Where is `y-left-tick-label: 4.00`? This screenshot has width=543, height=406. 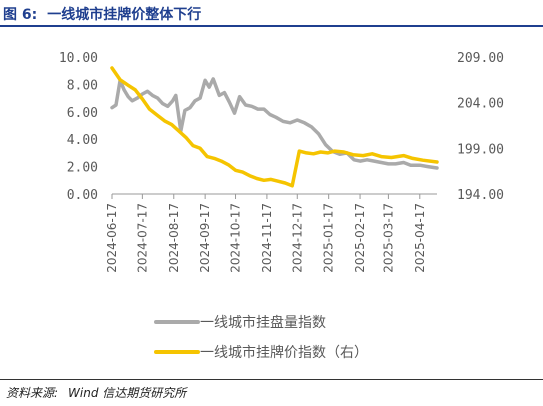 y-left-tick-label: 4.00 is located at coordinates (82, 140).